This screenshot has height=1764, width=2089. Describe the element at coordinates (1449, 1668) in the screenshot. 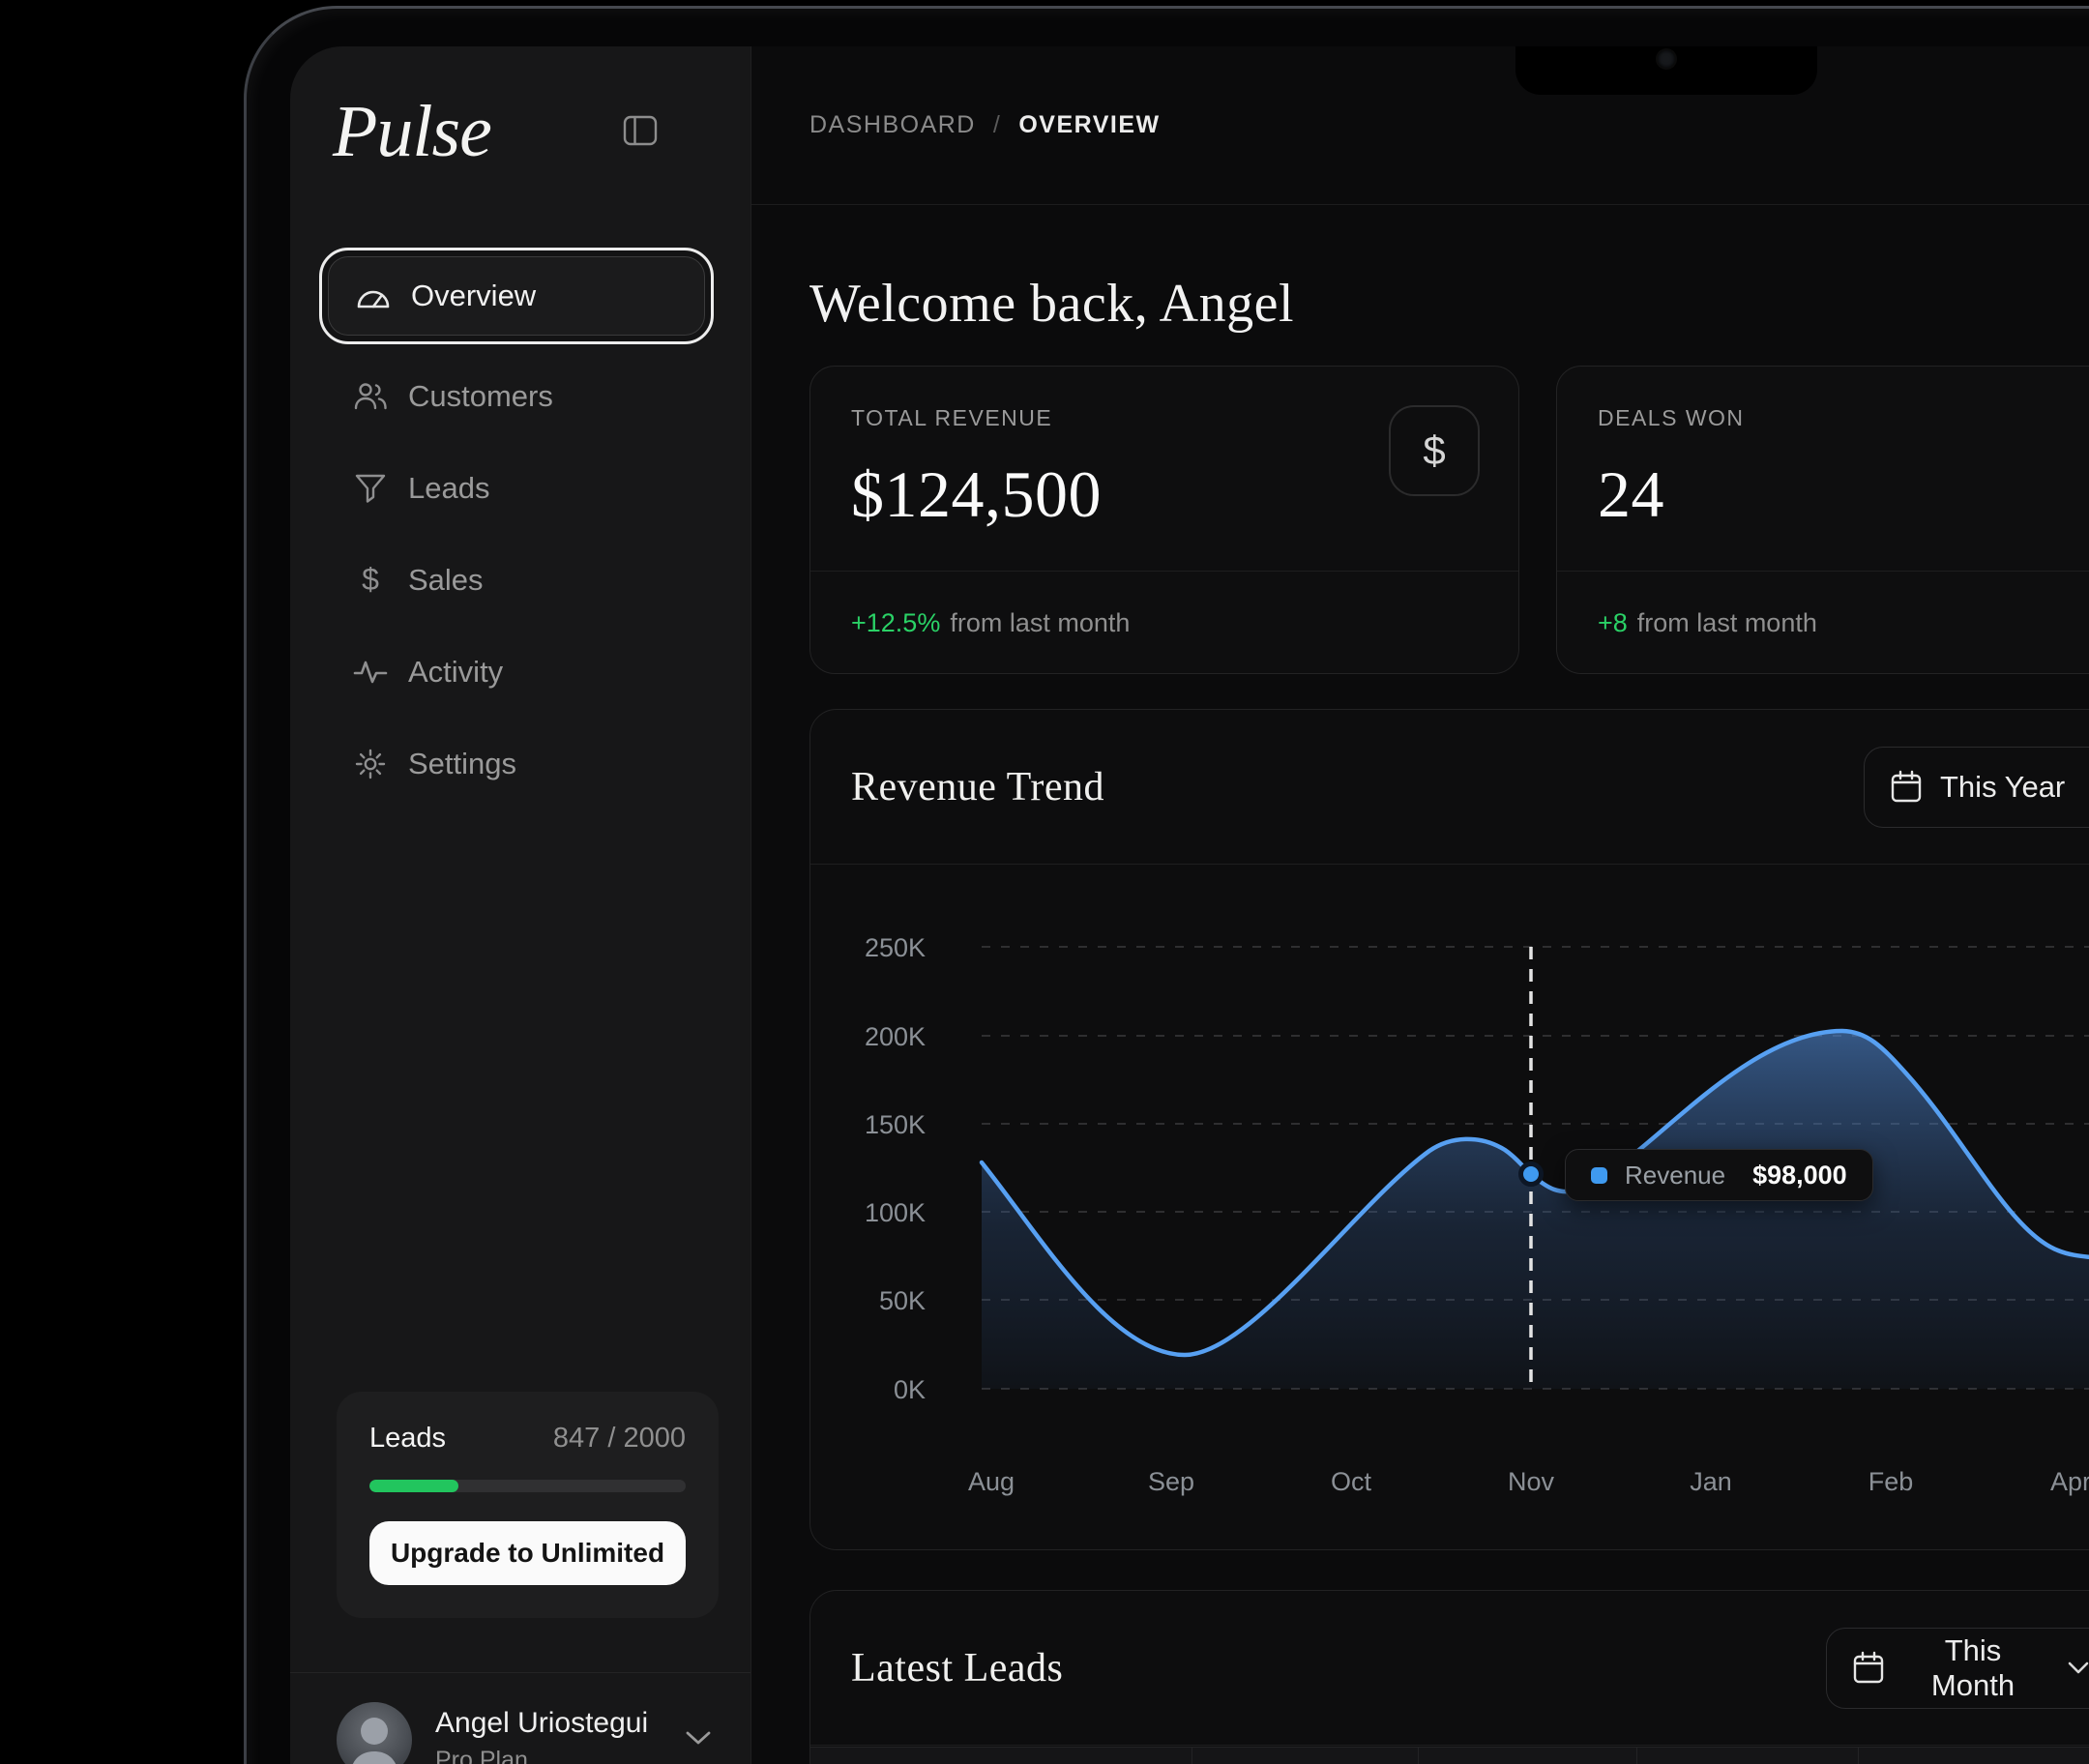

I see `leads-card-header: Latest Leads` at that location.